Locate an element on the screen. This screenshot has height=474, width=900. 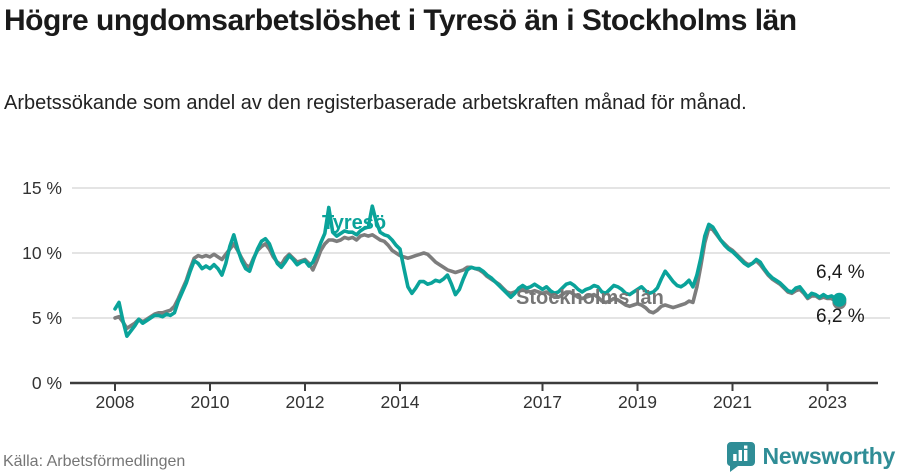
newsworthy-logo: Newsworthy is located at coordinates (810, 456).